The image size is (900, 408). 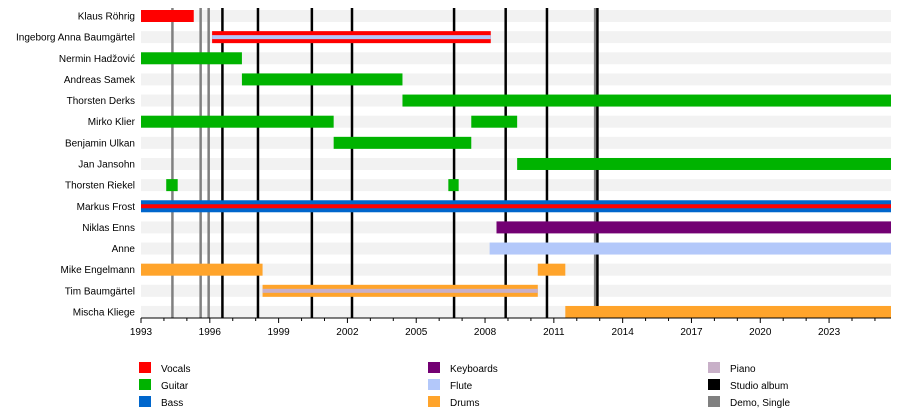 What do you see at coordinates (690, 248) in the screenshot?
I see `bar-flute` at bounding box center [690, 248].